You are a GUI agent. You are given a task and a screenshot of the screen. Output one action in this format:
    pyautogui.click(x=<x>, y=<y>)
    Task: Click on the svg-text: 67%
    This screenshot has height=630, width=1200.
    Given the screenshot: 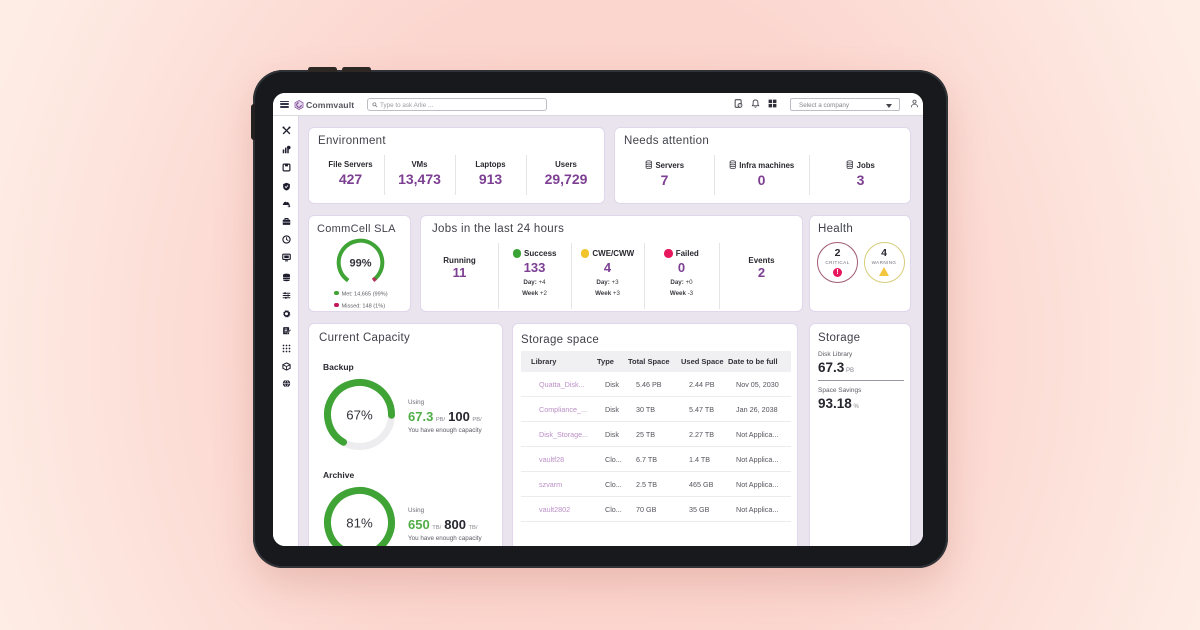 What is the action you would take?
    pyautogui.click(x=359, y=415)
    